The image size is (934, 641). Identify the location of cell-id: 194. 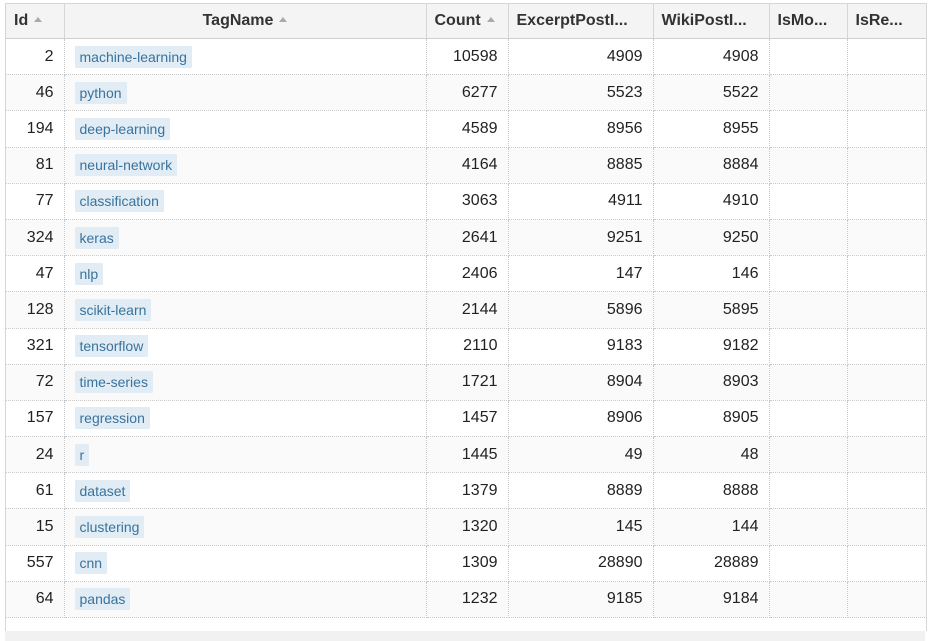
(35, 129).